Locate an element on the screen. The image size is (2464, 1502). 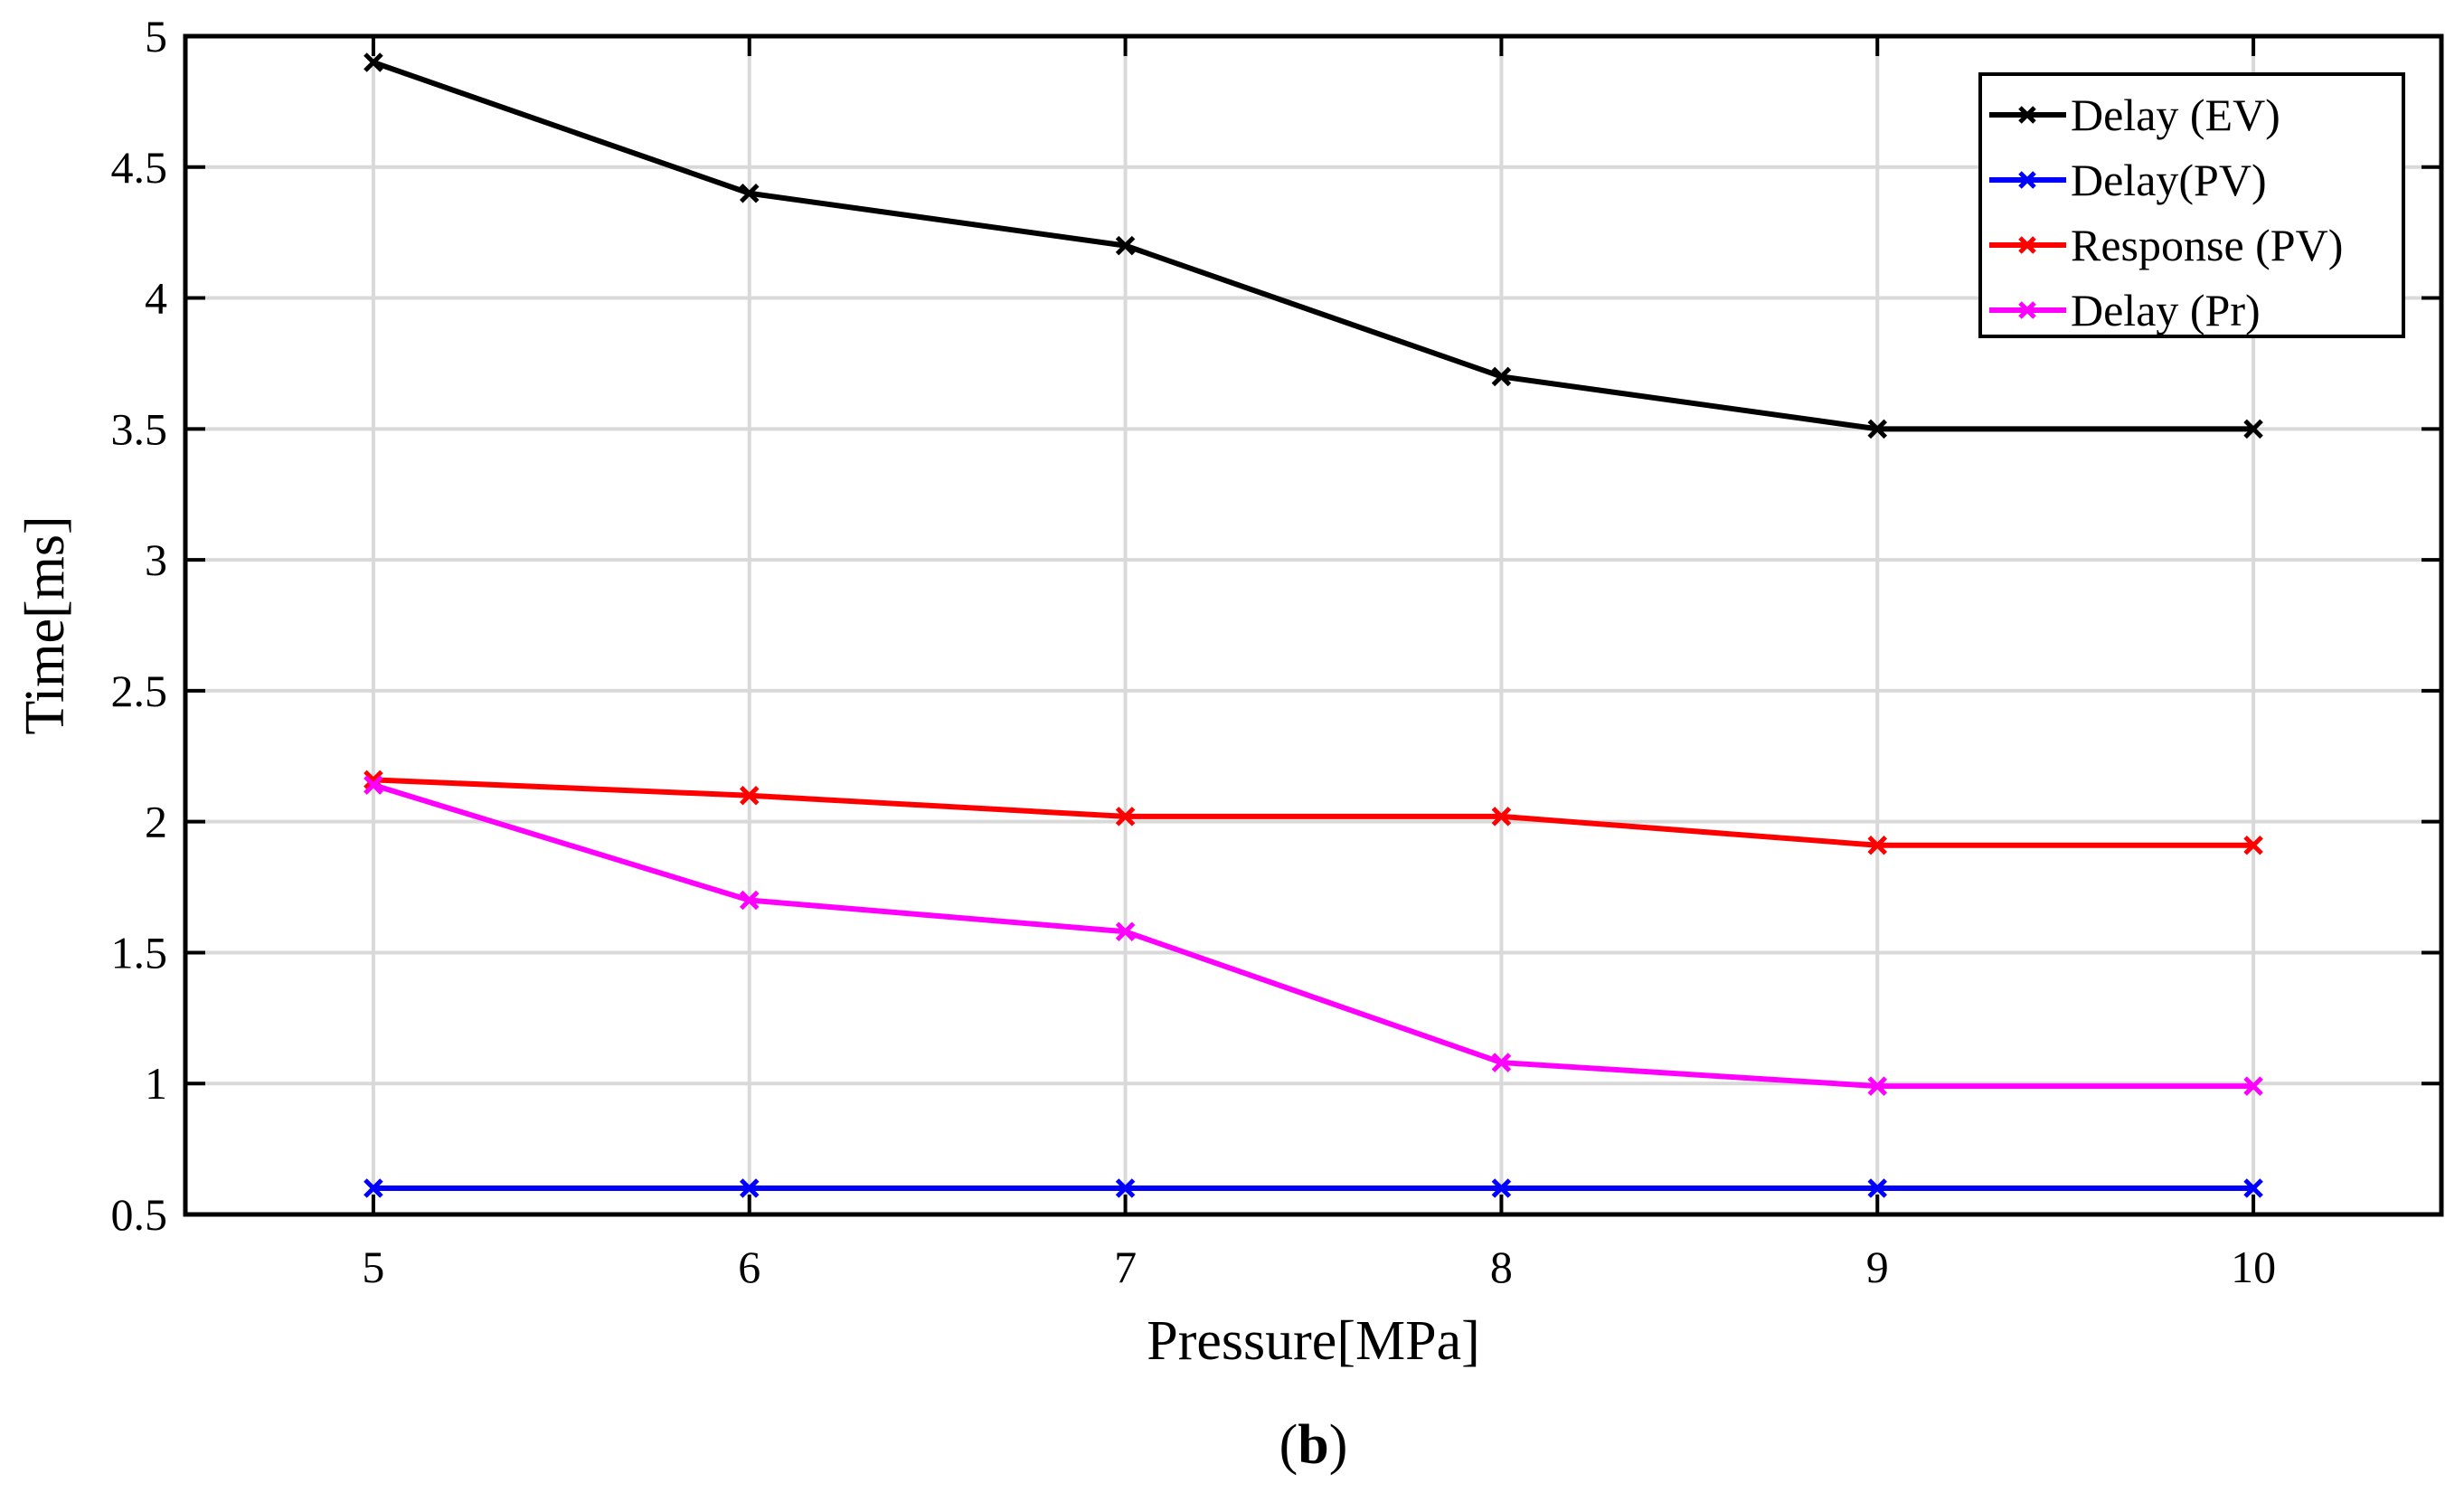
legend-item-delay-ev: Delay (EV) is located at coordinates (2134, 115).